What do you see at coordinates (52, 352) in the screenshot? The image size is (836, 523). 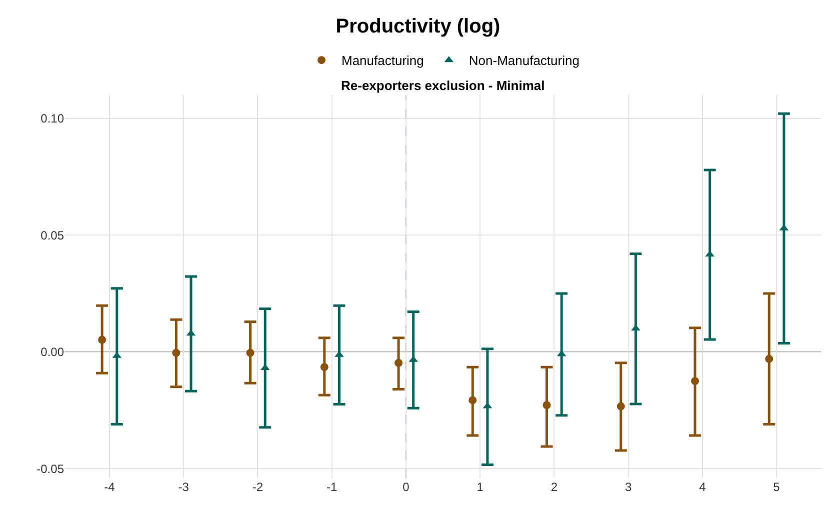 I see `y-tick-label: 0.00` at bounding box center [52, 352].